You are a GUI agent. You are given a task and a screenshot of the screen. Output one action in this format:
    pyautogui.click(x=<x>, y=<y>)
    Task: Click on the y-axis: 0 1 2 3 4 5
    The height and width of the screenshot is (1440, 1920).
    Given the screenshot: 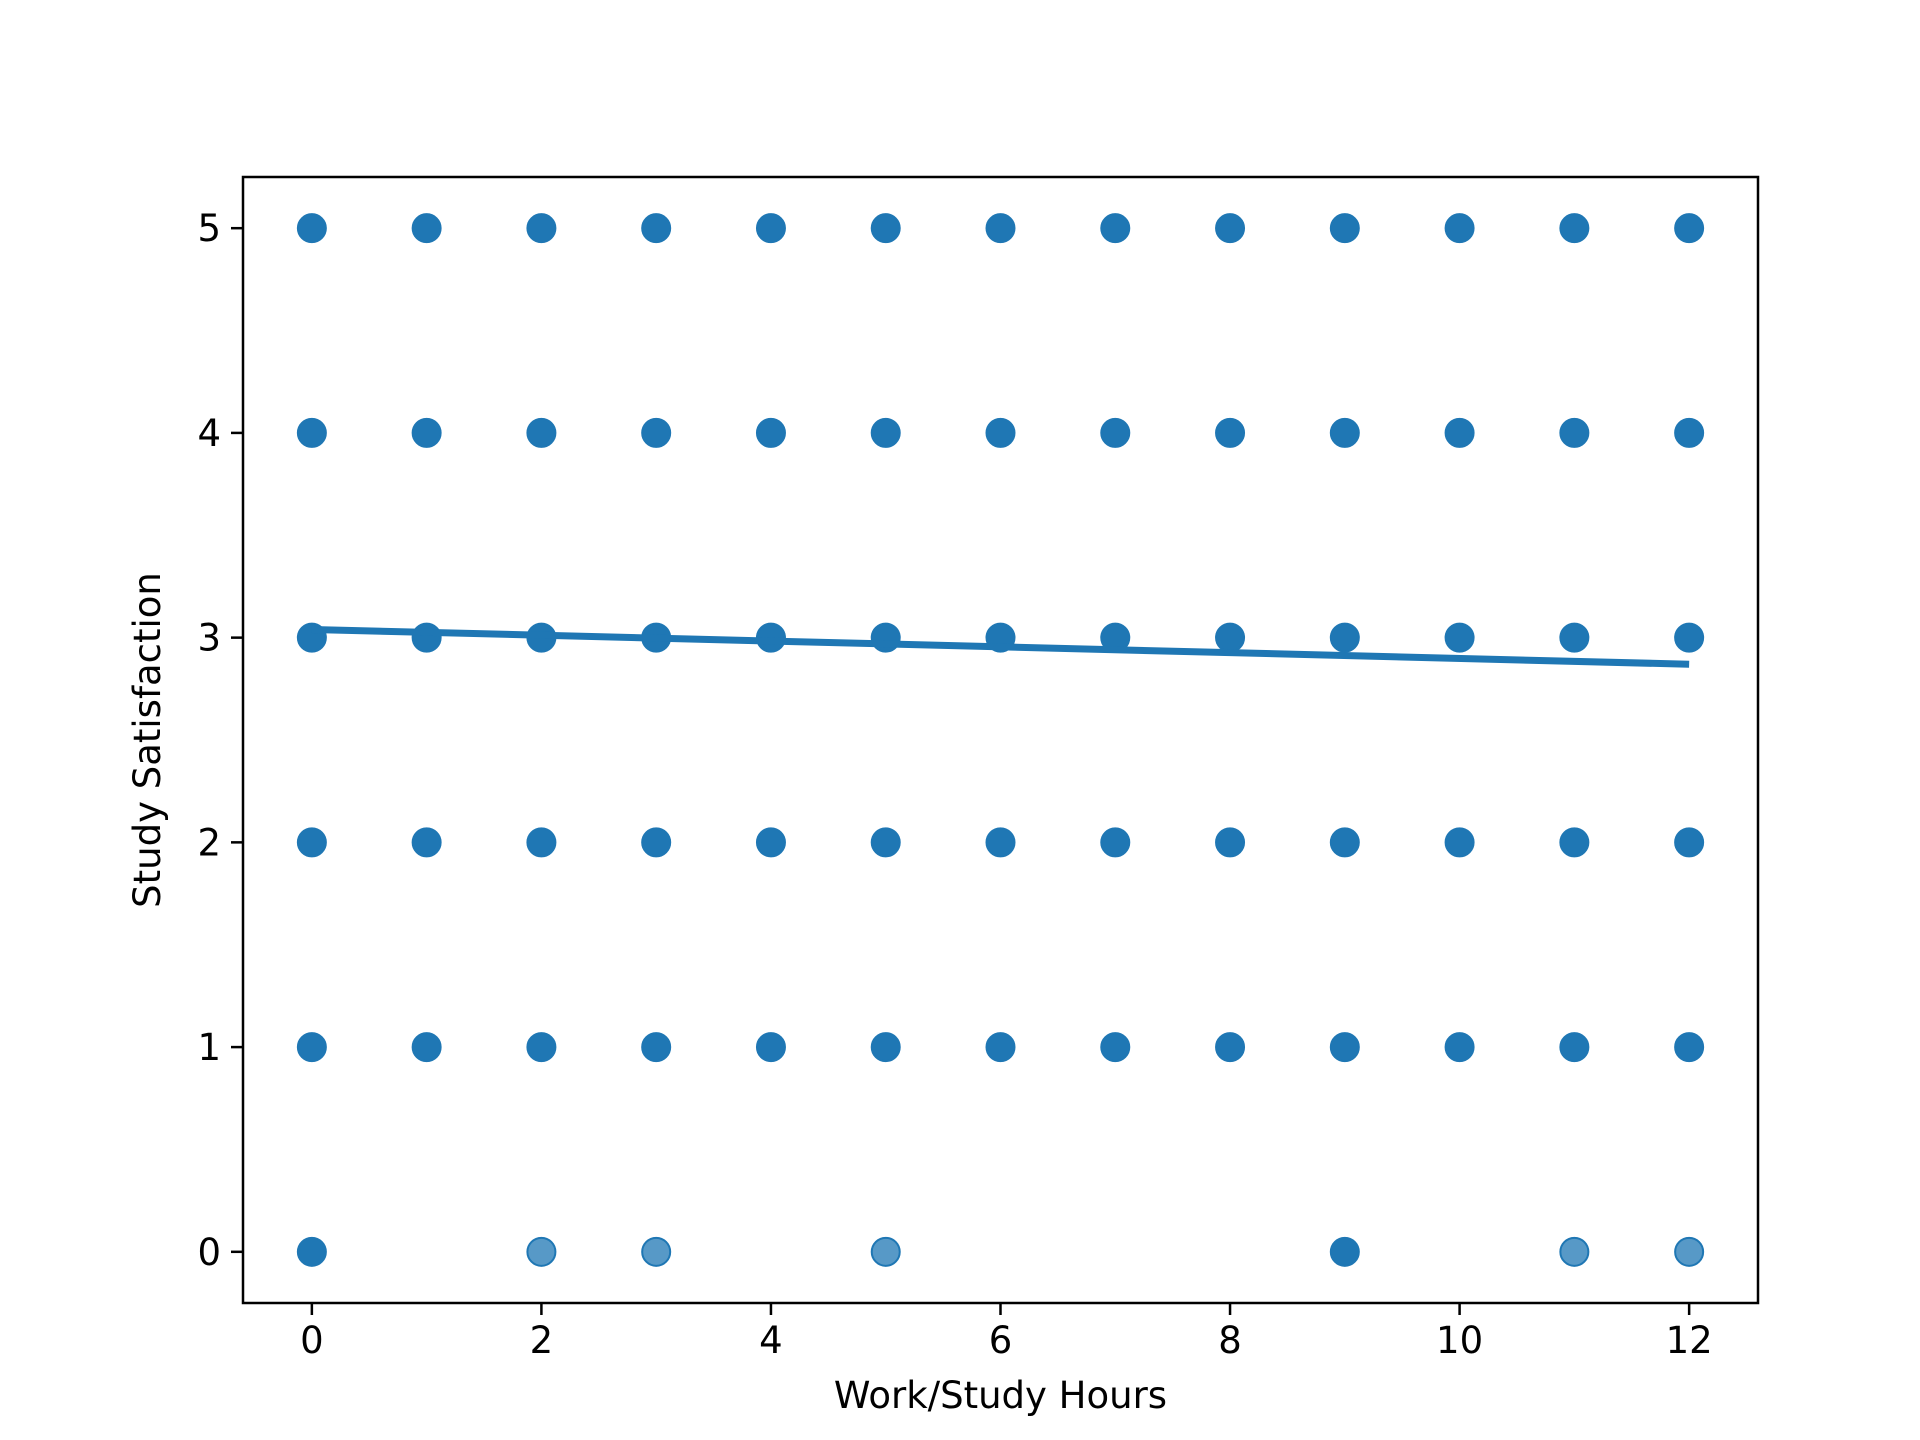 What is the action you would take?
    pyautogui.click(x=220, y=740)
    